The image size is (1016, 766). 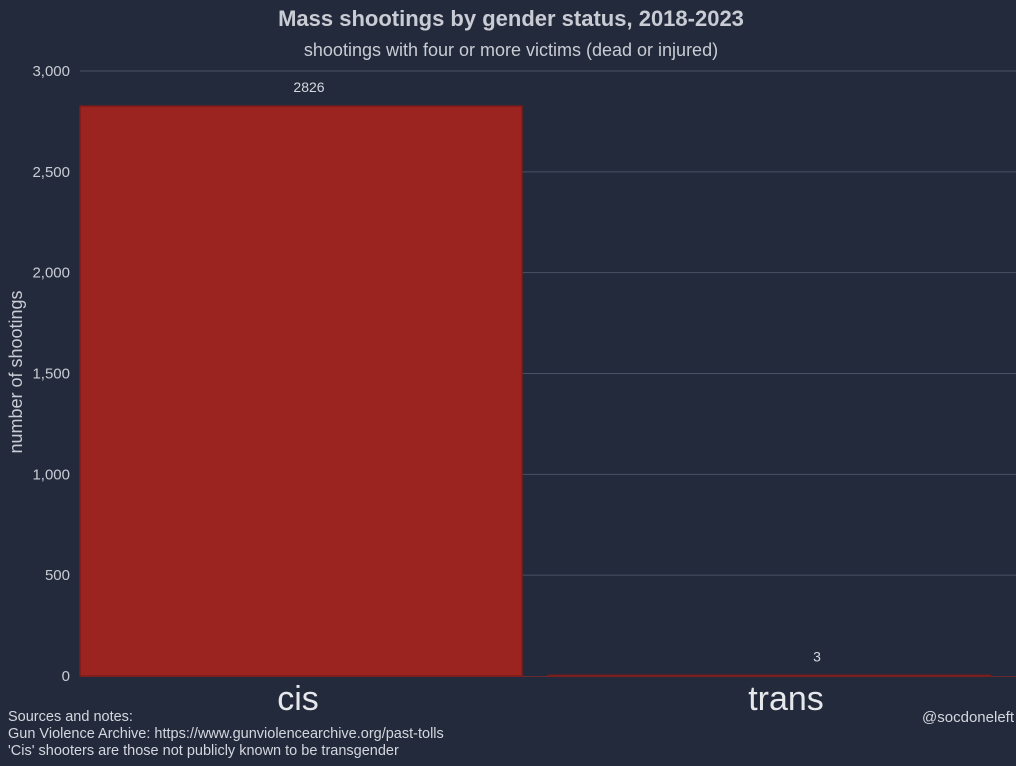 What do you see at coordinates (66, 676) in the screenshot?
I see `y-tick-label-0: 0` at bounding box center [66, 676].